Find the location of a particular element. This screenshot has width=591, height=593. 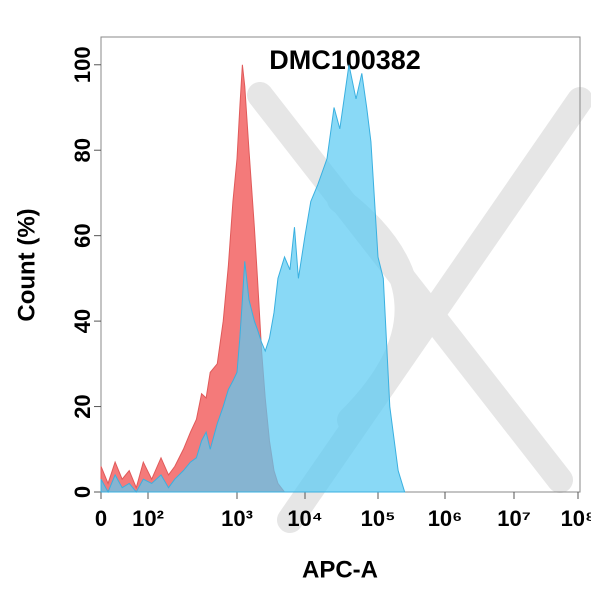

x-tick-label: 10⁵ is located at coordinates (378, 518).